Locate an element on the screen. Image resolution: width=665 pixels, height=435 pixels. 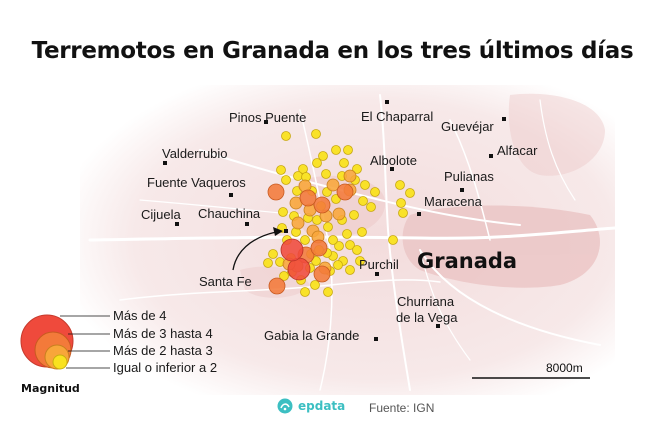
urban-area-granada is located at coordinates (501, 246).